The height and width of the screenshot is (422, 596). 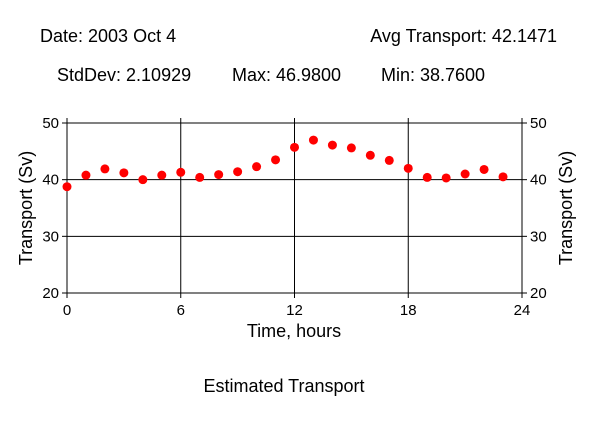 I want to click on y-tick-label-right: 50, so click(x=538, y=123).